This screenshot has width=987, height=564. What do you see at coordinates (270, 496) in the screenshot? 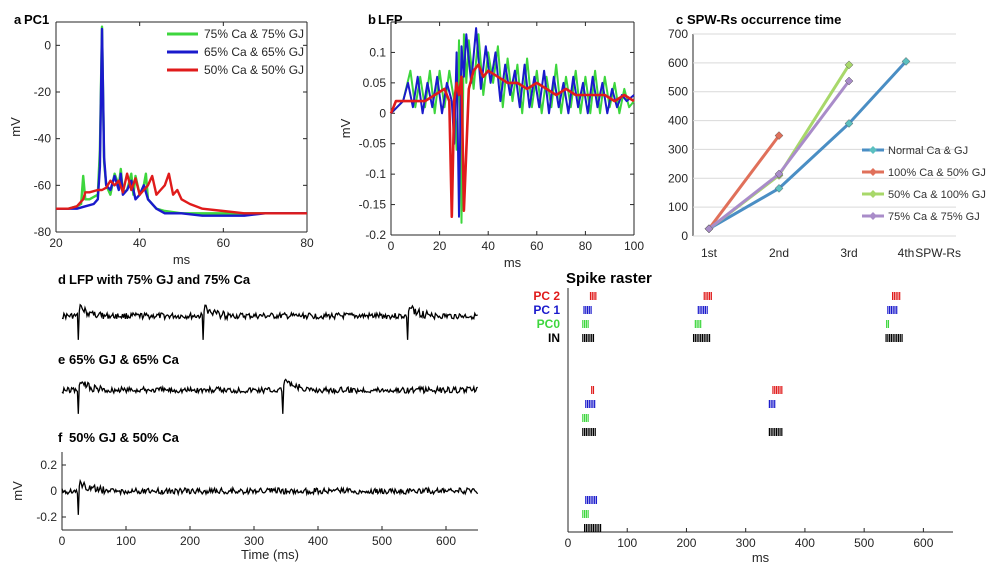
I see `lfp-trace-f` at bounding box center [270, 496].